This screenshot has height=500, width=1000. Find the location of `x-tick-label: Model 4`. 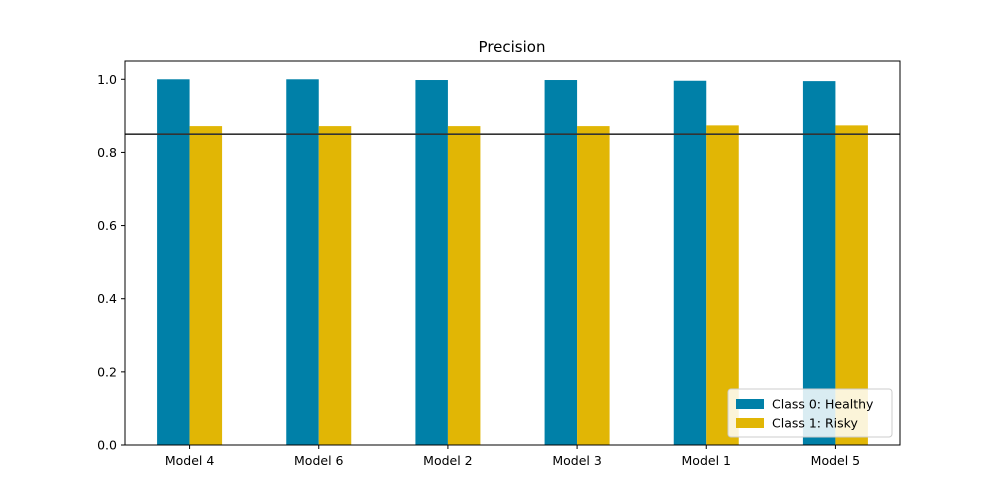

x-tick-label: Model 4 is located at coordinates (190, 460).